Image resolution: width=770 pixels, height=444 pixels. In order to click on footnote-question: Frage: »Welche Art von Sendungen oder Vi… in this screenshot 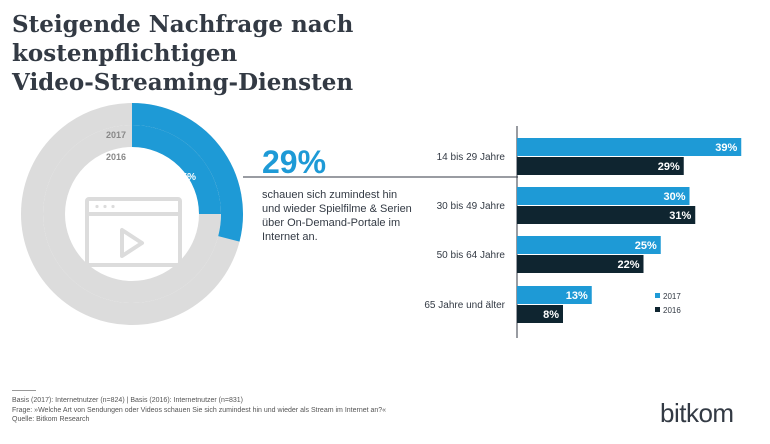, I will do `click(199, 410)`.